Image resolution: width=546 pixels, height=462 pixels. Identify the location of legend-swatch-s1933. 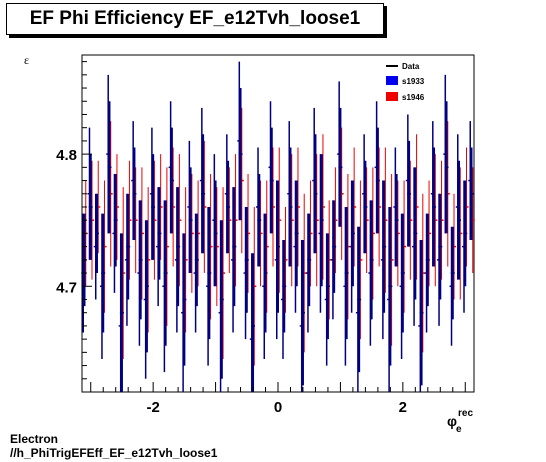
(392, 80).